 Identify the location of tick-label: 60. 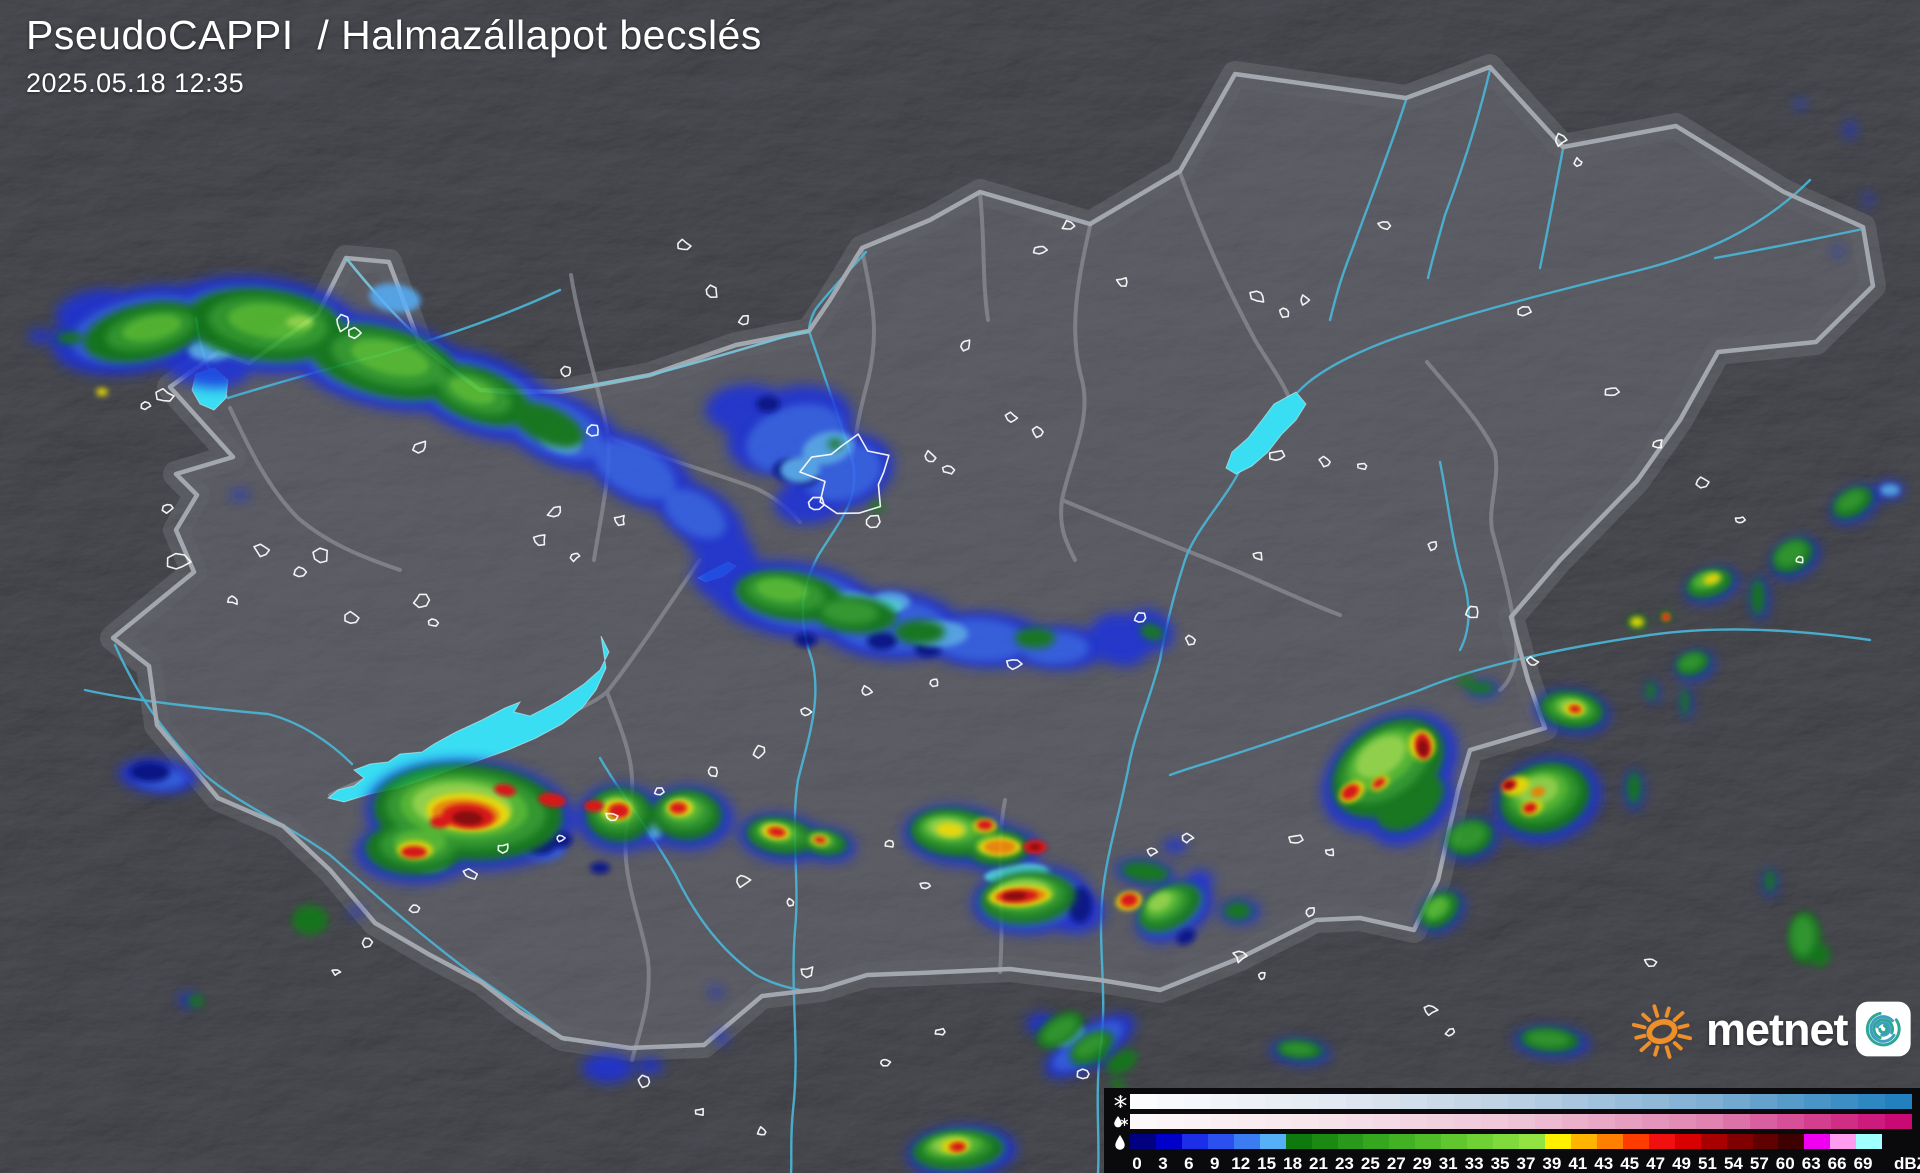
(1785, 1163).